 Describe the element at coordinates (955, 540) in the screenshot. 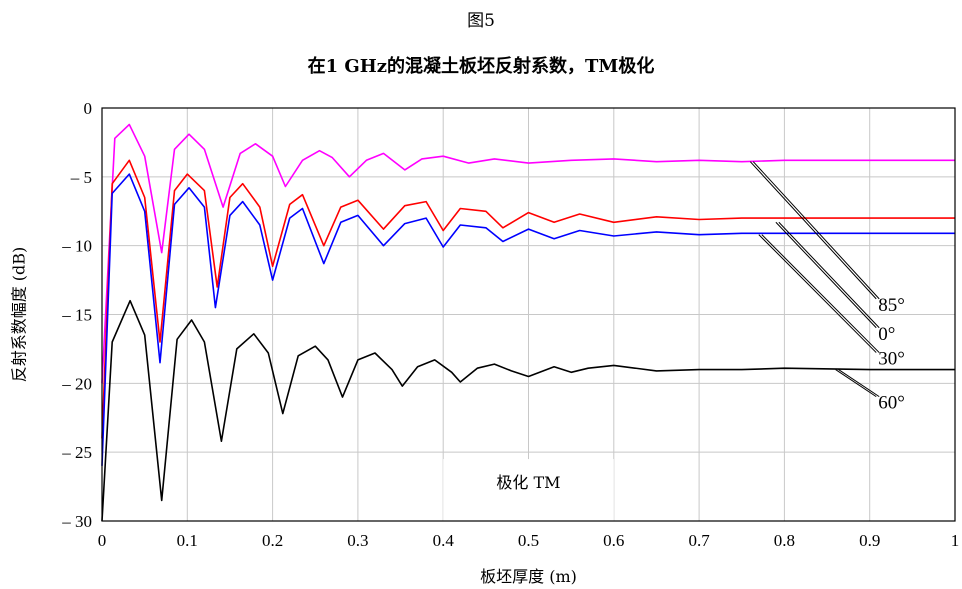

I see `x-tick-label: 1` at that location.